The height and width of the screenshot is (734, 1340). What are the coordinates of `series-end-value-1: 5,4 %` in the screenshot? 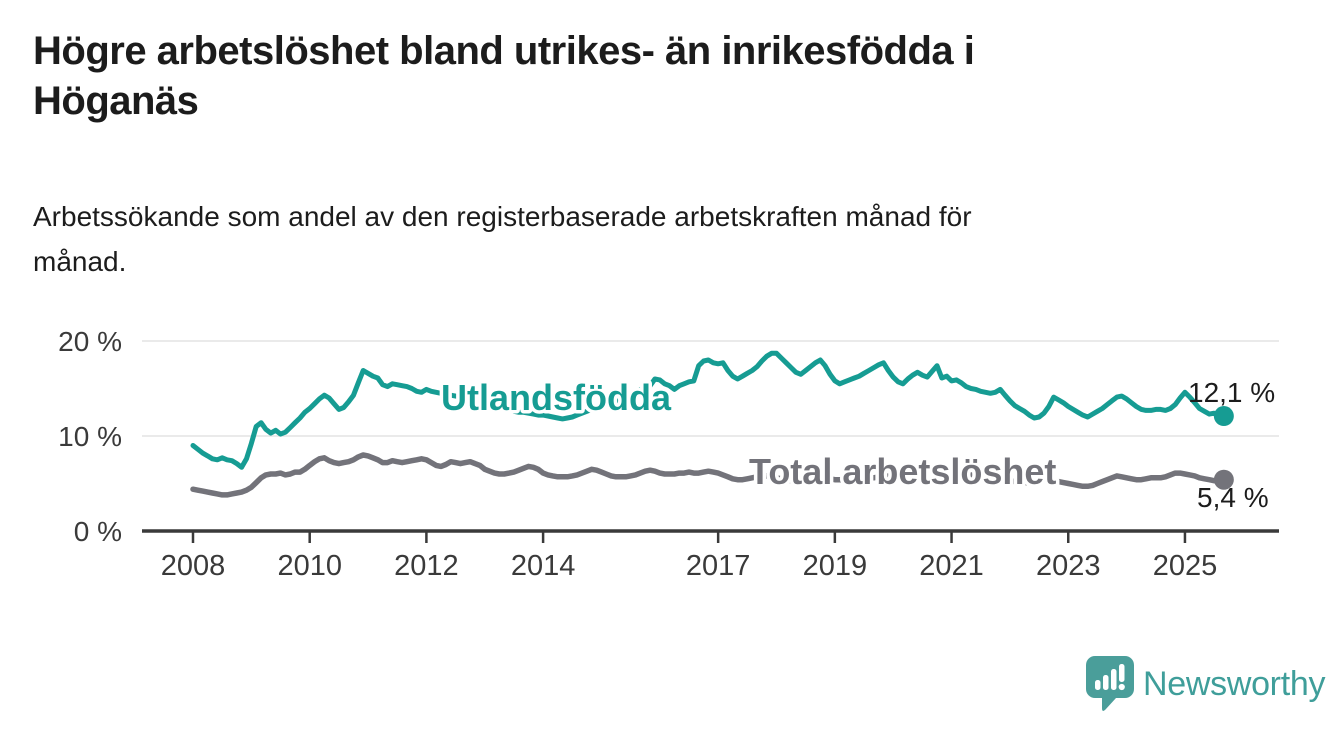 It's located at (1233, 497).